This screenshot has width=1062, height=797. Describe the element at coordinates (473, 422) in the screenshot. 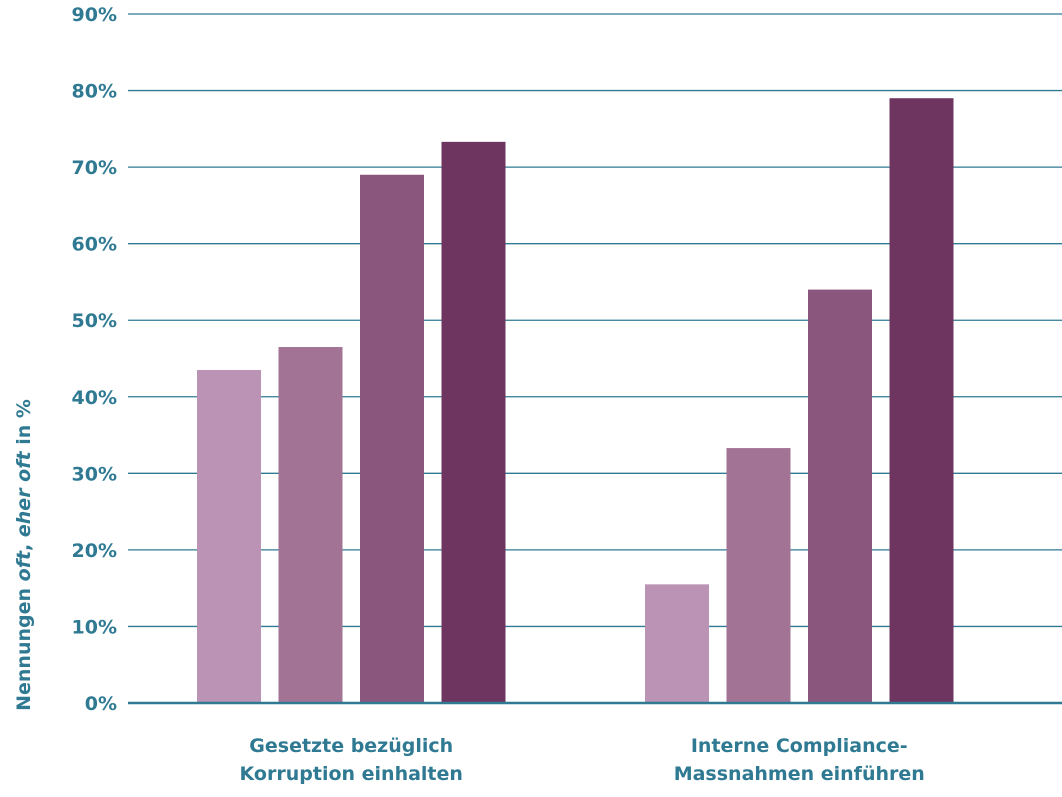

I see `bar-series4-cat1` at that location.